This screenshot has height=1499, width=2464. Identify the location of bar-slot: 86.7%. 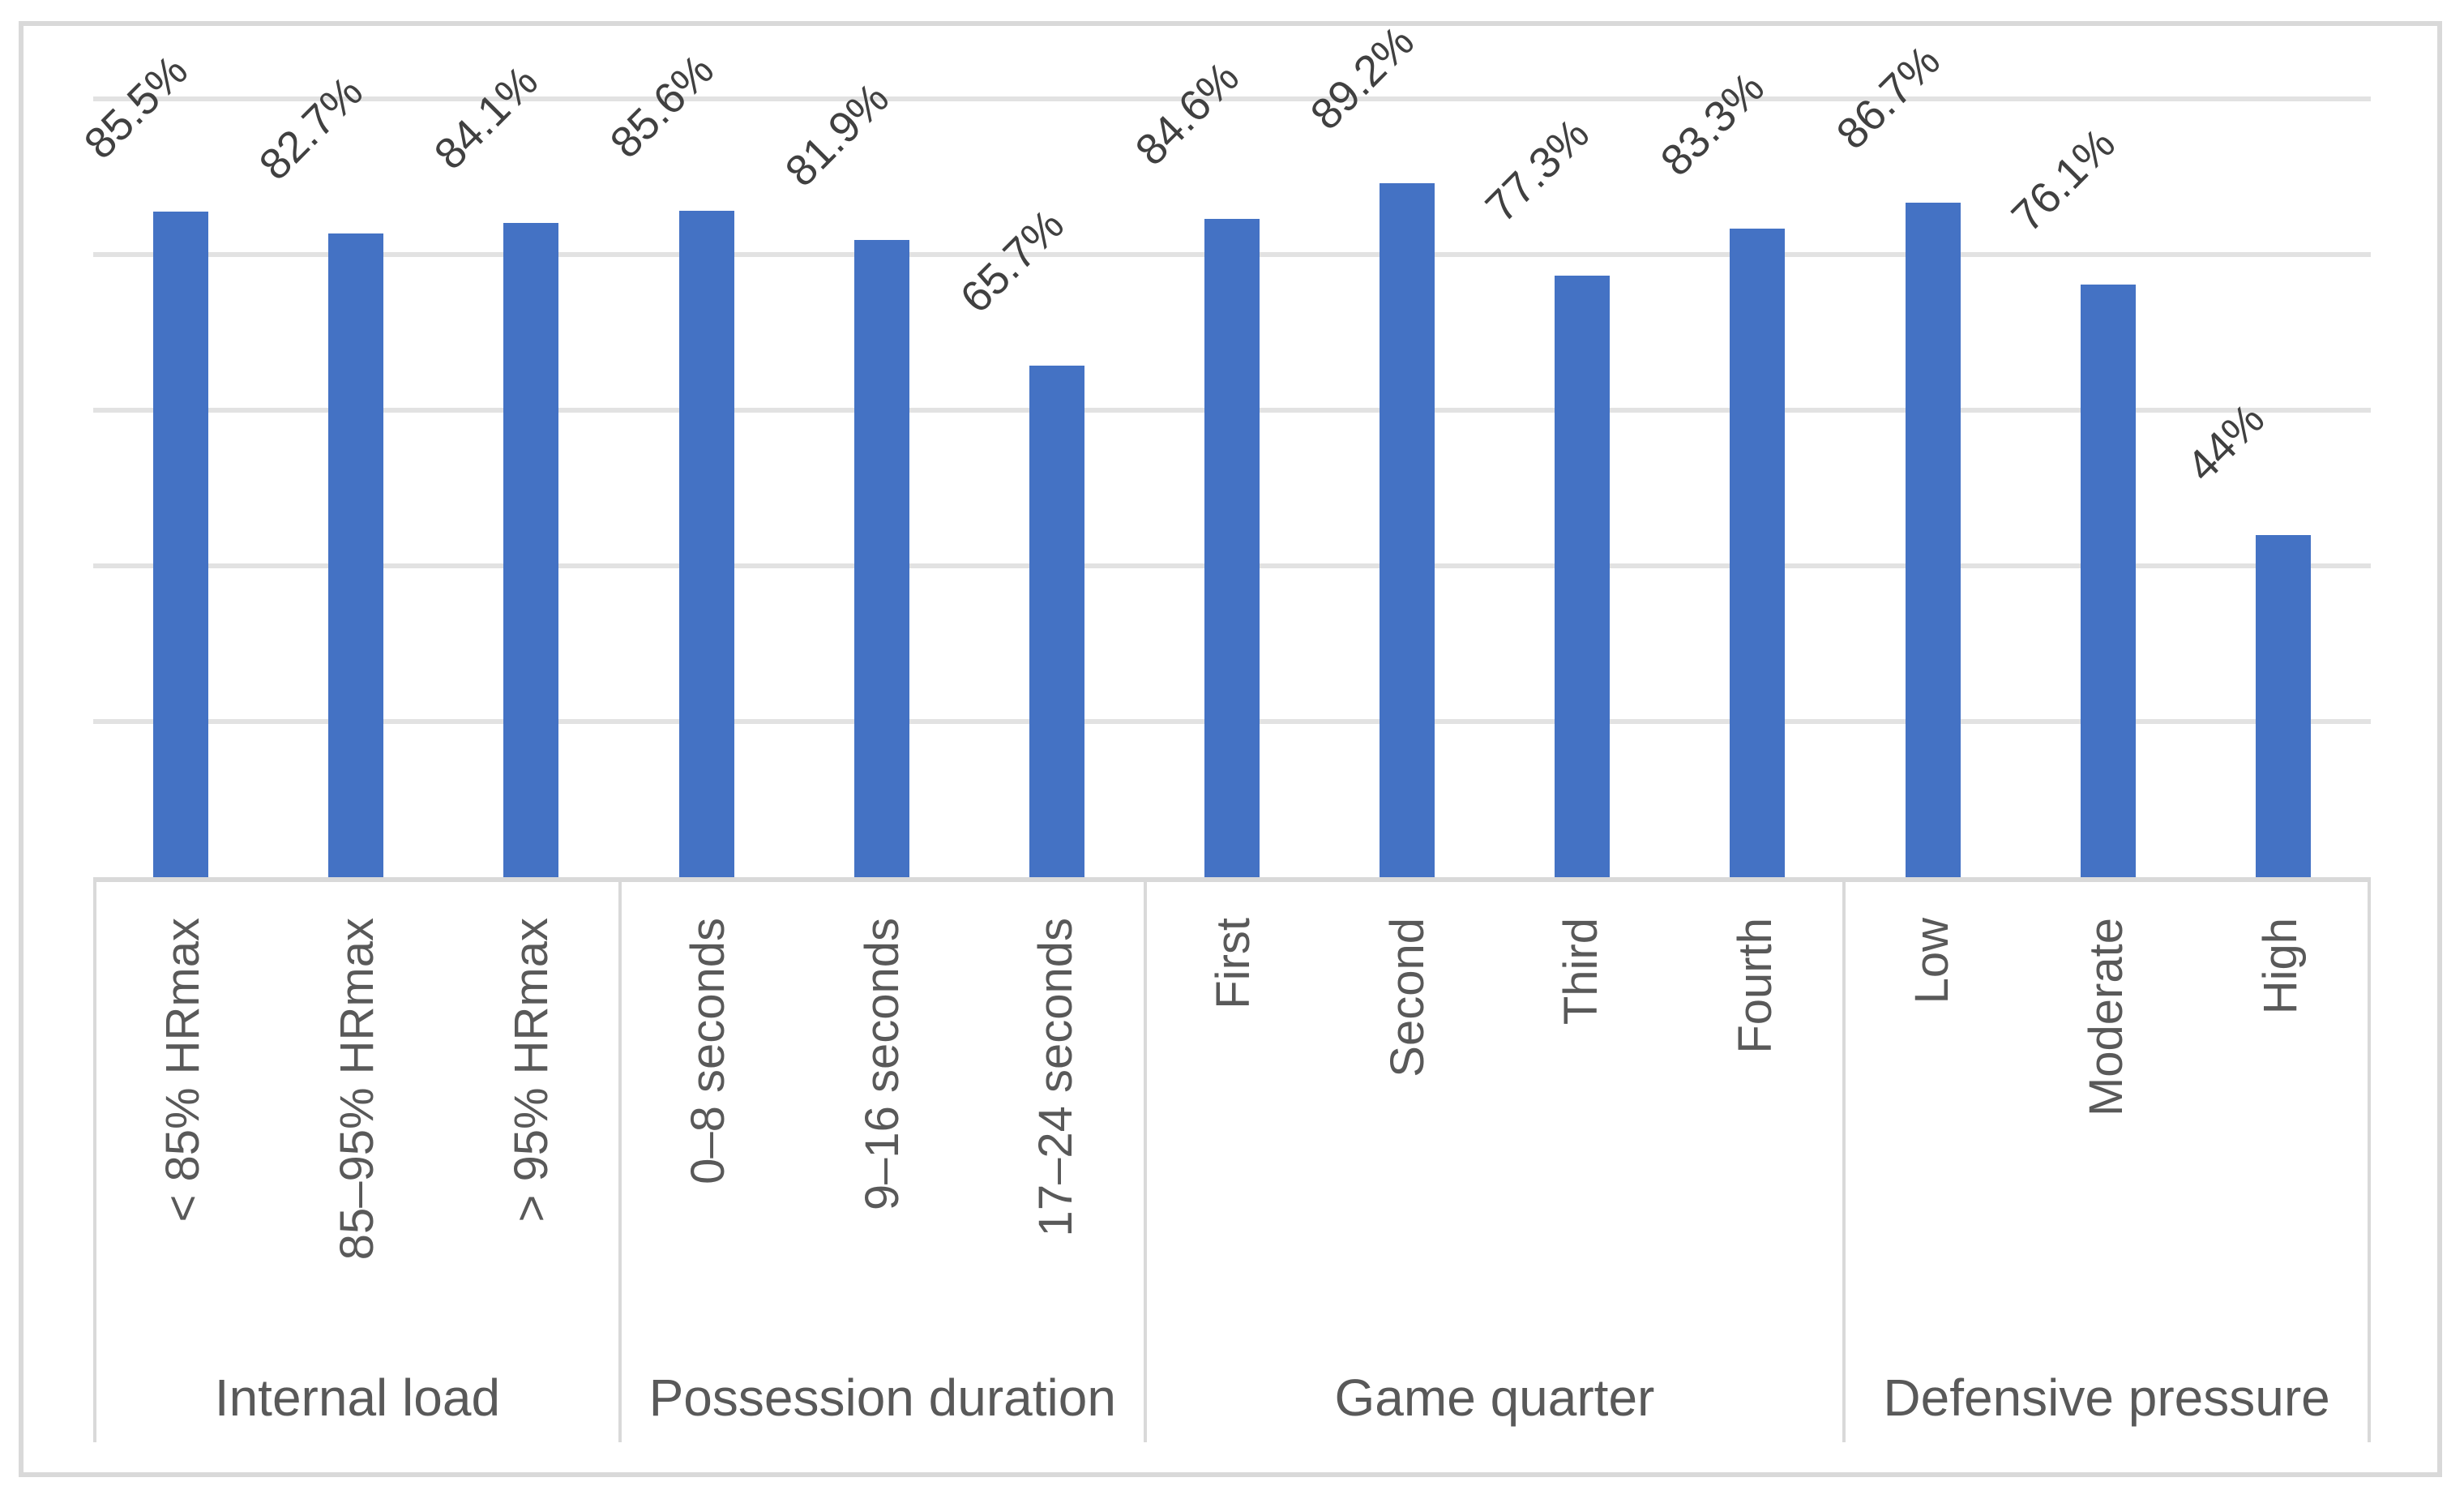
(1924, 438).